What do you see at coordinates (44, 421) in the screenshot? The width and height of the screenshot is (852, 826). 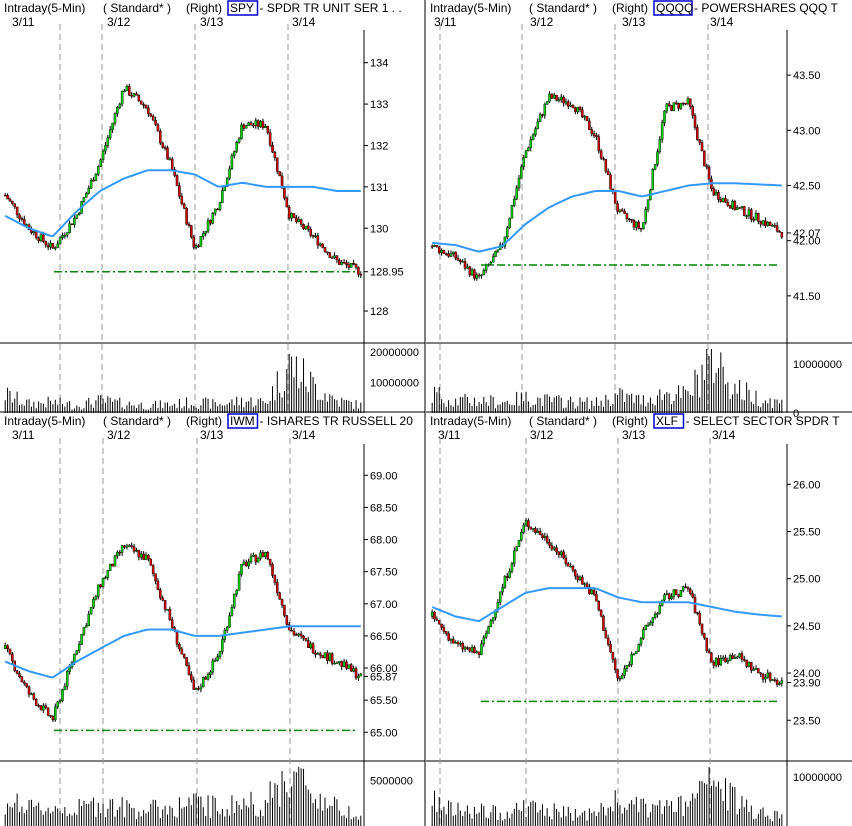 I see `header-interval: Intraday(5-Min)` at bounding box center [44, 421].